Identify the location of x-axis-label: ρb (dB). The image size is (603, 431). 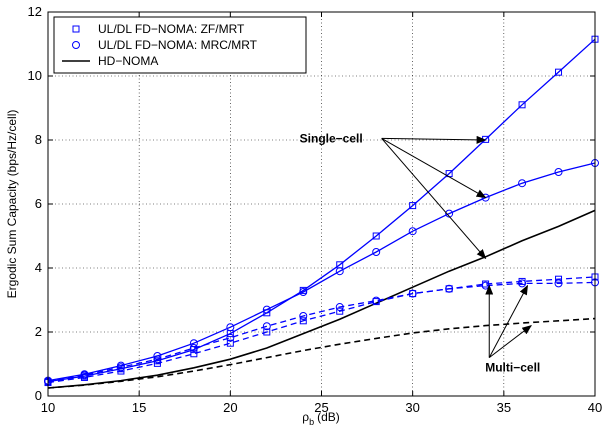
(321, 418).